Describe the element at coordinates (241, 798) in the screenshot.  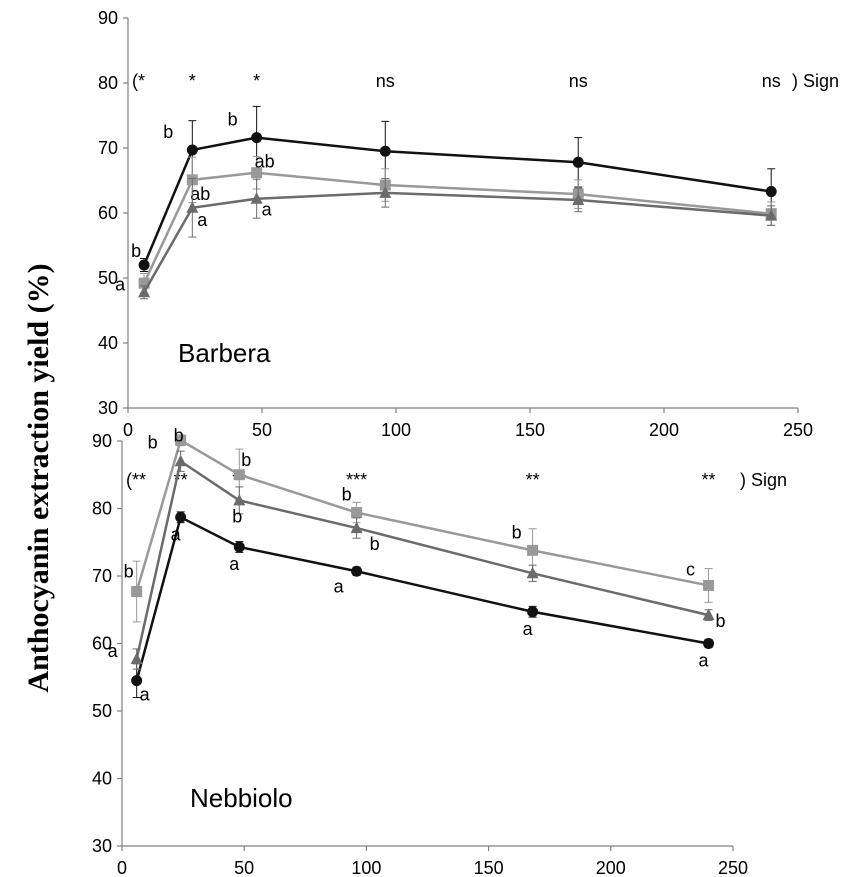
I see `cultivar-label: Nebbiolo` at that location.